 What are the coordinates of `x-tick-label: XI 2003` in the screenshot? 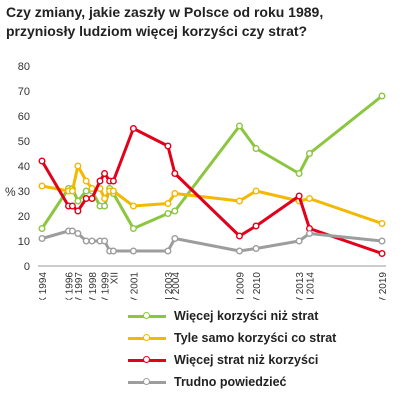 It's located at (169, 286).